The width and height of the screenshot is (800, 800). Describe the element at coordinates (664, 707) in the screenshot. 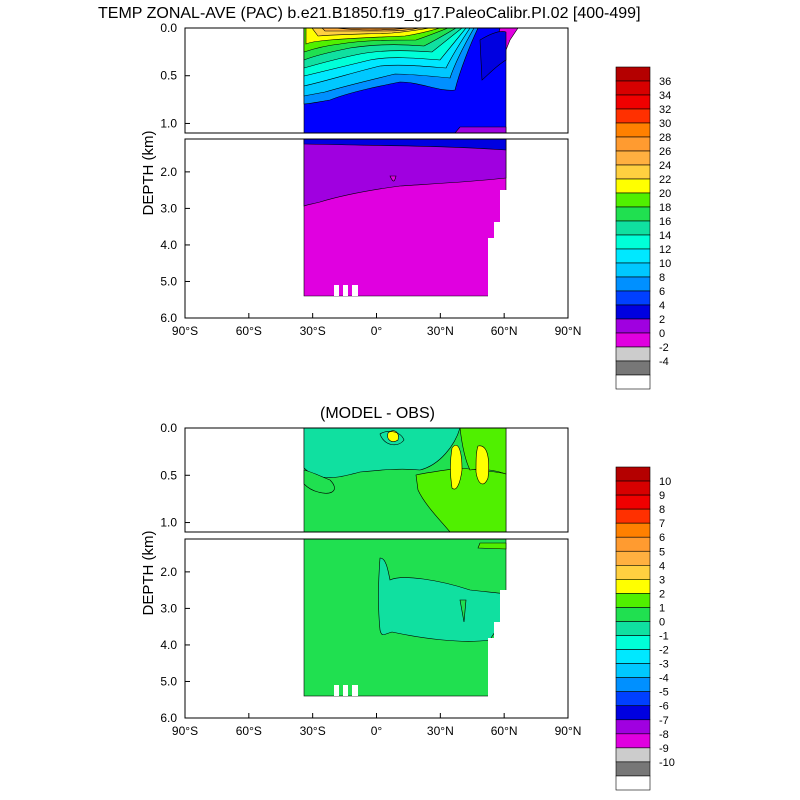

I see `colorbar-label: -6` at that location.